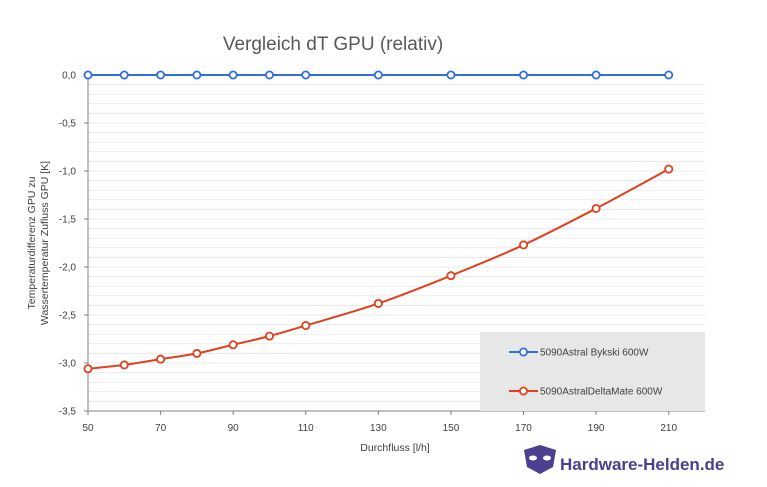 The height and width of the screenshot is (487, 767). I want to click on y-axis-label-line1: Temperaturdifferenz GPU zu, so click(32, 242).